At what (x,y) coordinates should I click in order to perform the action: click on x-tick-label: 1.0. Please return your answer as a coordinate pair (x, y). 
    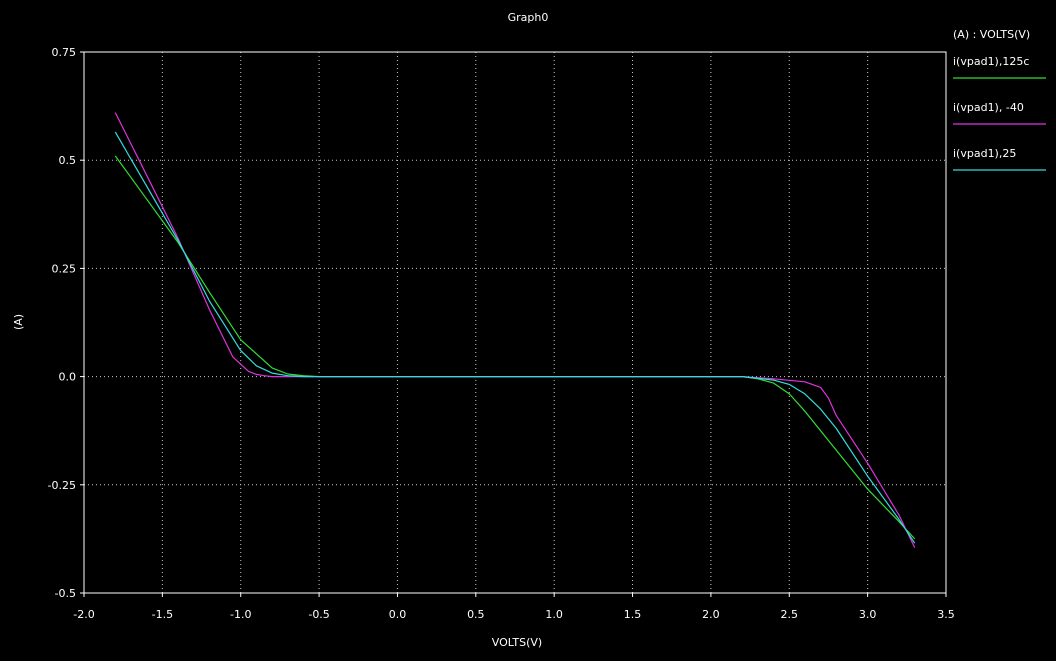
    Looking at the image, I should click on (554, 614).